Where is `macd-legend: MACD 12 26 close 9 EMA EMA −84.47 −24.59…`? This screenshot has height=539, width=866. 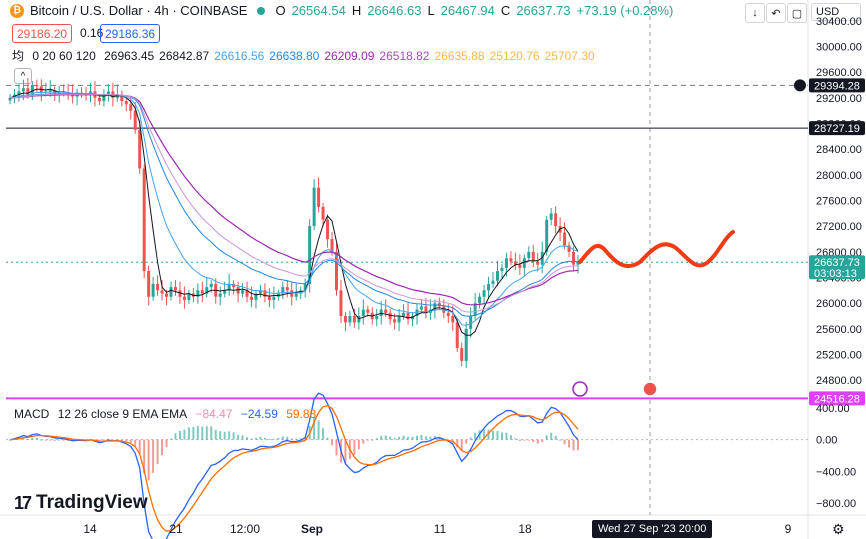
macd-legend: MACD 12 26 close 9 EMA EMA −84.47 −24.59… is located at coordinates (167, 414).